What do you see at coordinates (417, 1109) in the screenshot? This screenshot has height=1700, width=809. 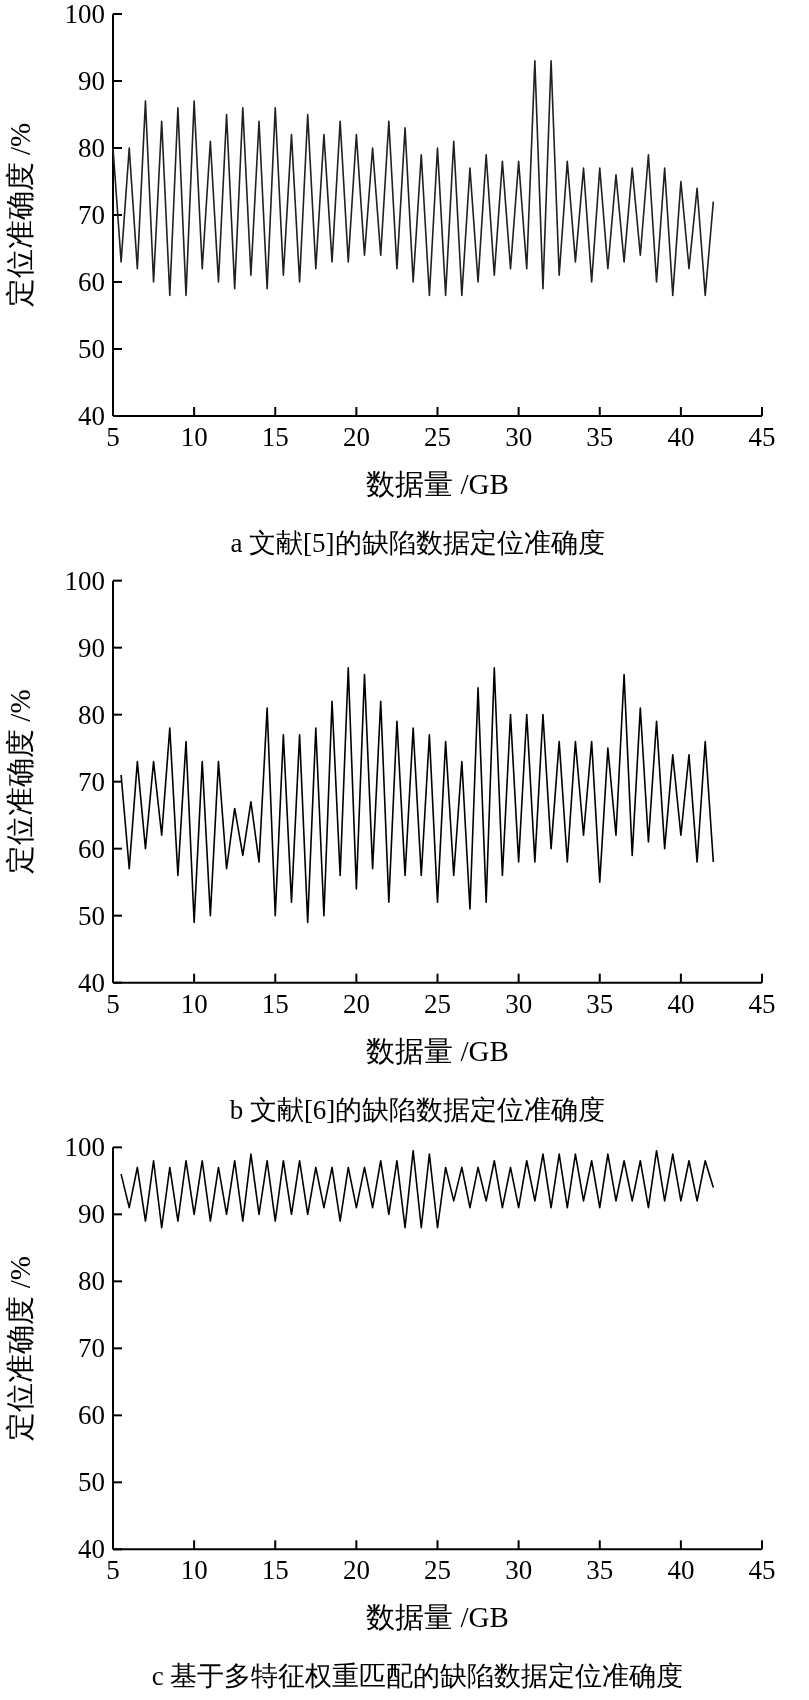 I see `text: b 文献[6]的缺陷数据定位准确度` at bounding box center [417, 1109].